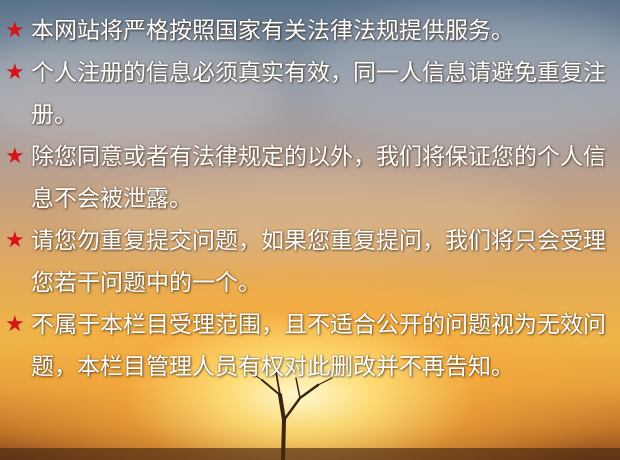  I want to click on notice-item-1: ★ 本网站将严格按照国家有关法律法规提供服务。, so click(310, 31).